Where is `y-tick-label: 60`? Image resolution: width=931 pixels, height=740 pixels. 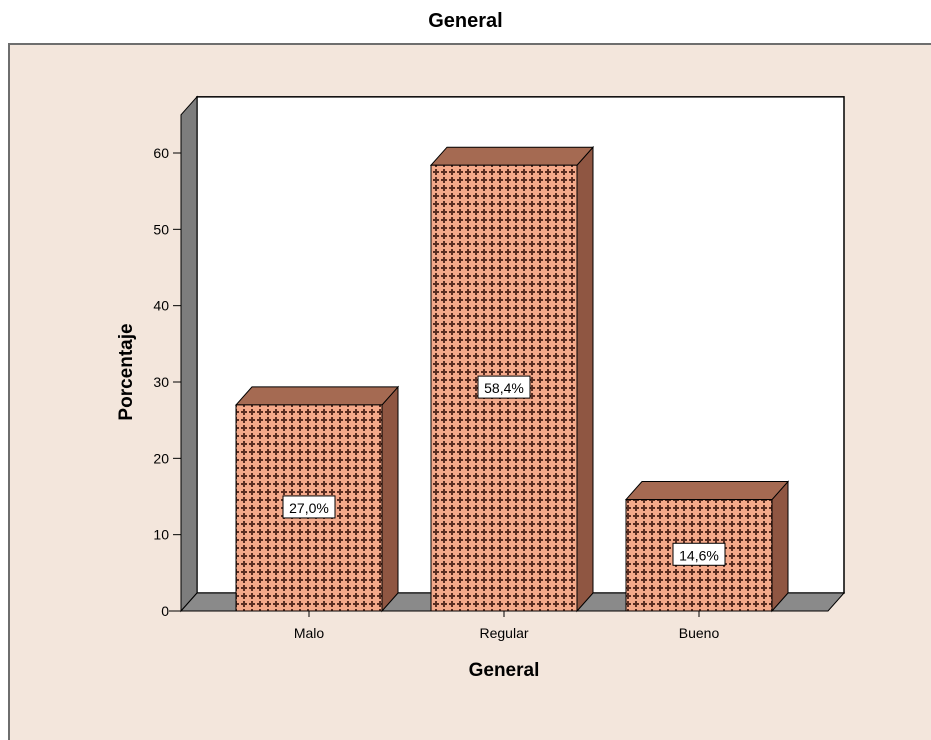
y-tick-label: 60 is located at coordinates (161, 153).